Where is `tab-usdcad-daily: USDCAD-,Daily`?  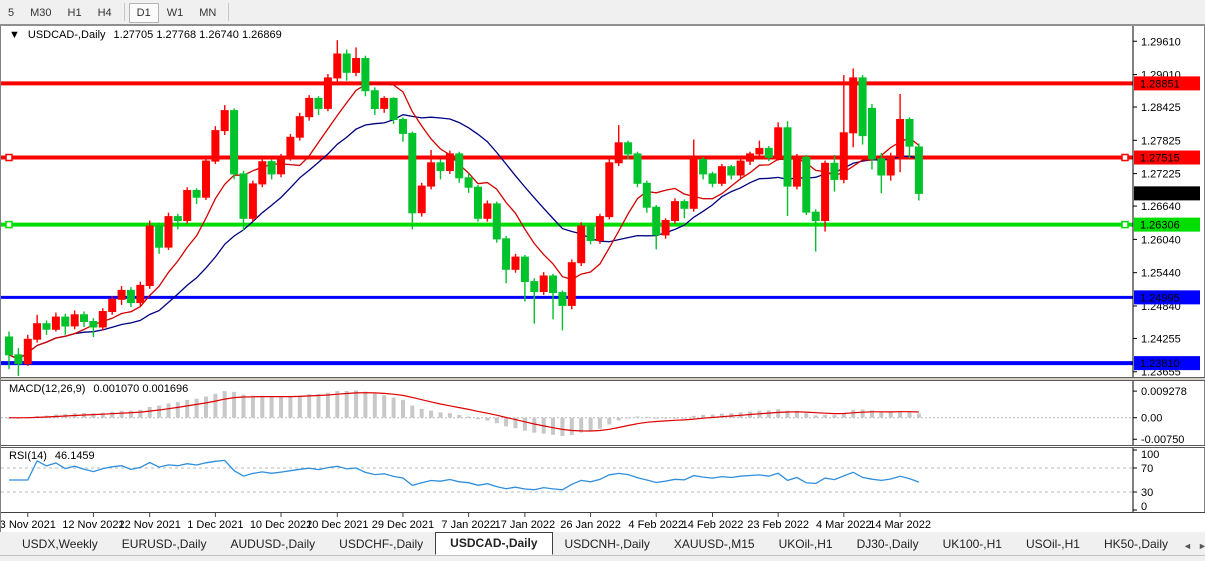 tab-usdcad-daily: USDCAD-,Daily is located at coordinates (494, 543).